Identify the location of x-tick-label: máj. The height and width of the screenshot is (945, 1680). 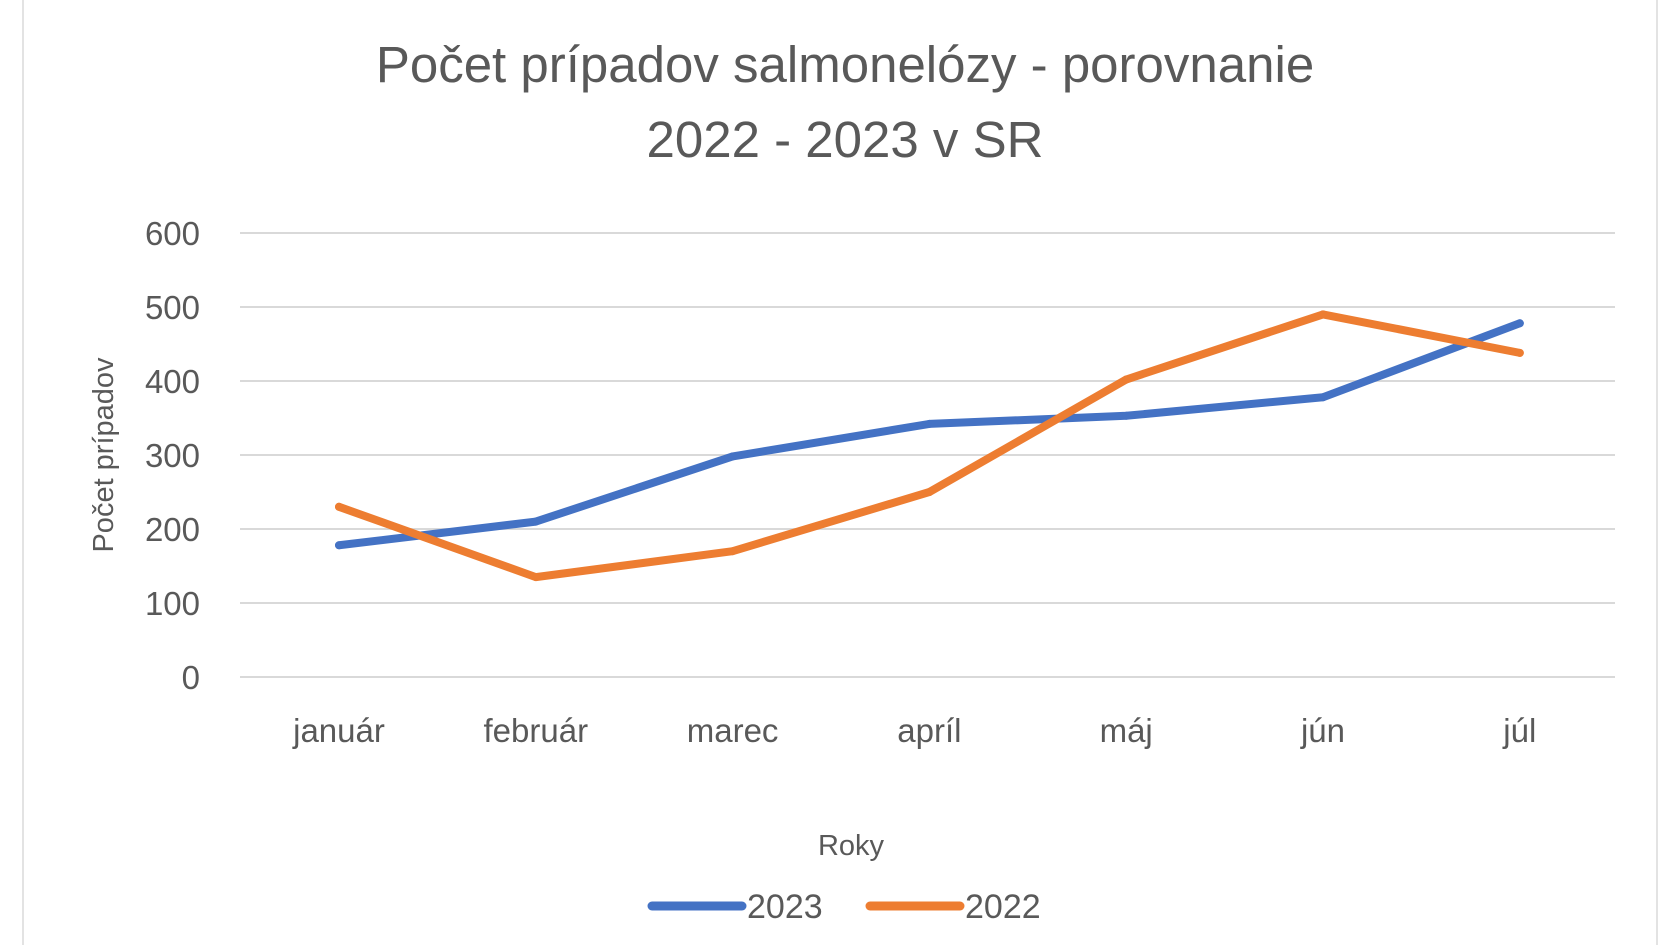
(1126, 730).